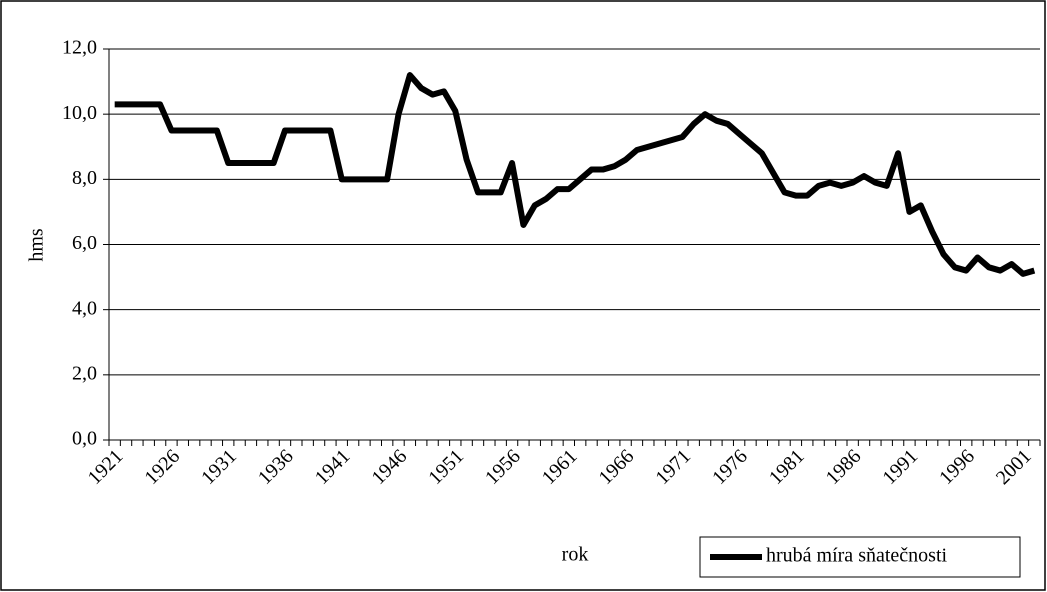 This screenshot has height=592, width=1047. What do you see at coordinates (856, 556) in the screenshot?
I see `legend-label: hrubá míra sňatečnosti` at bounding box center [856, 556].